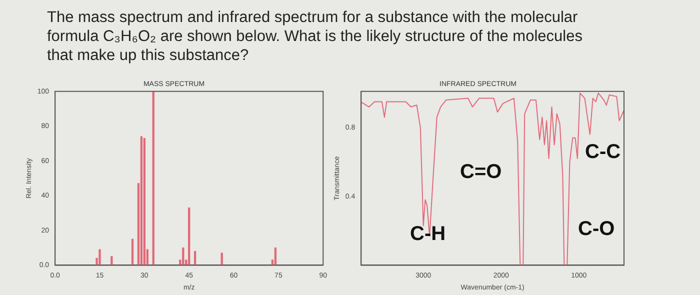 The height and width of the screenshot is (295, 700). What do you see at coordinates (481, 172) in the screenshot?
I see `annotation: C=O` at bounding box center [481, 172].